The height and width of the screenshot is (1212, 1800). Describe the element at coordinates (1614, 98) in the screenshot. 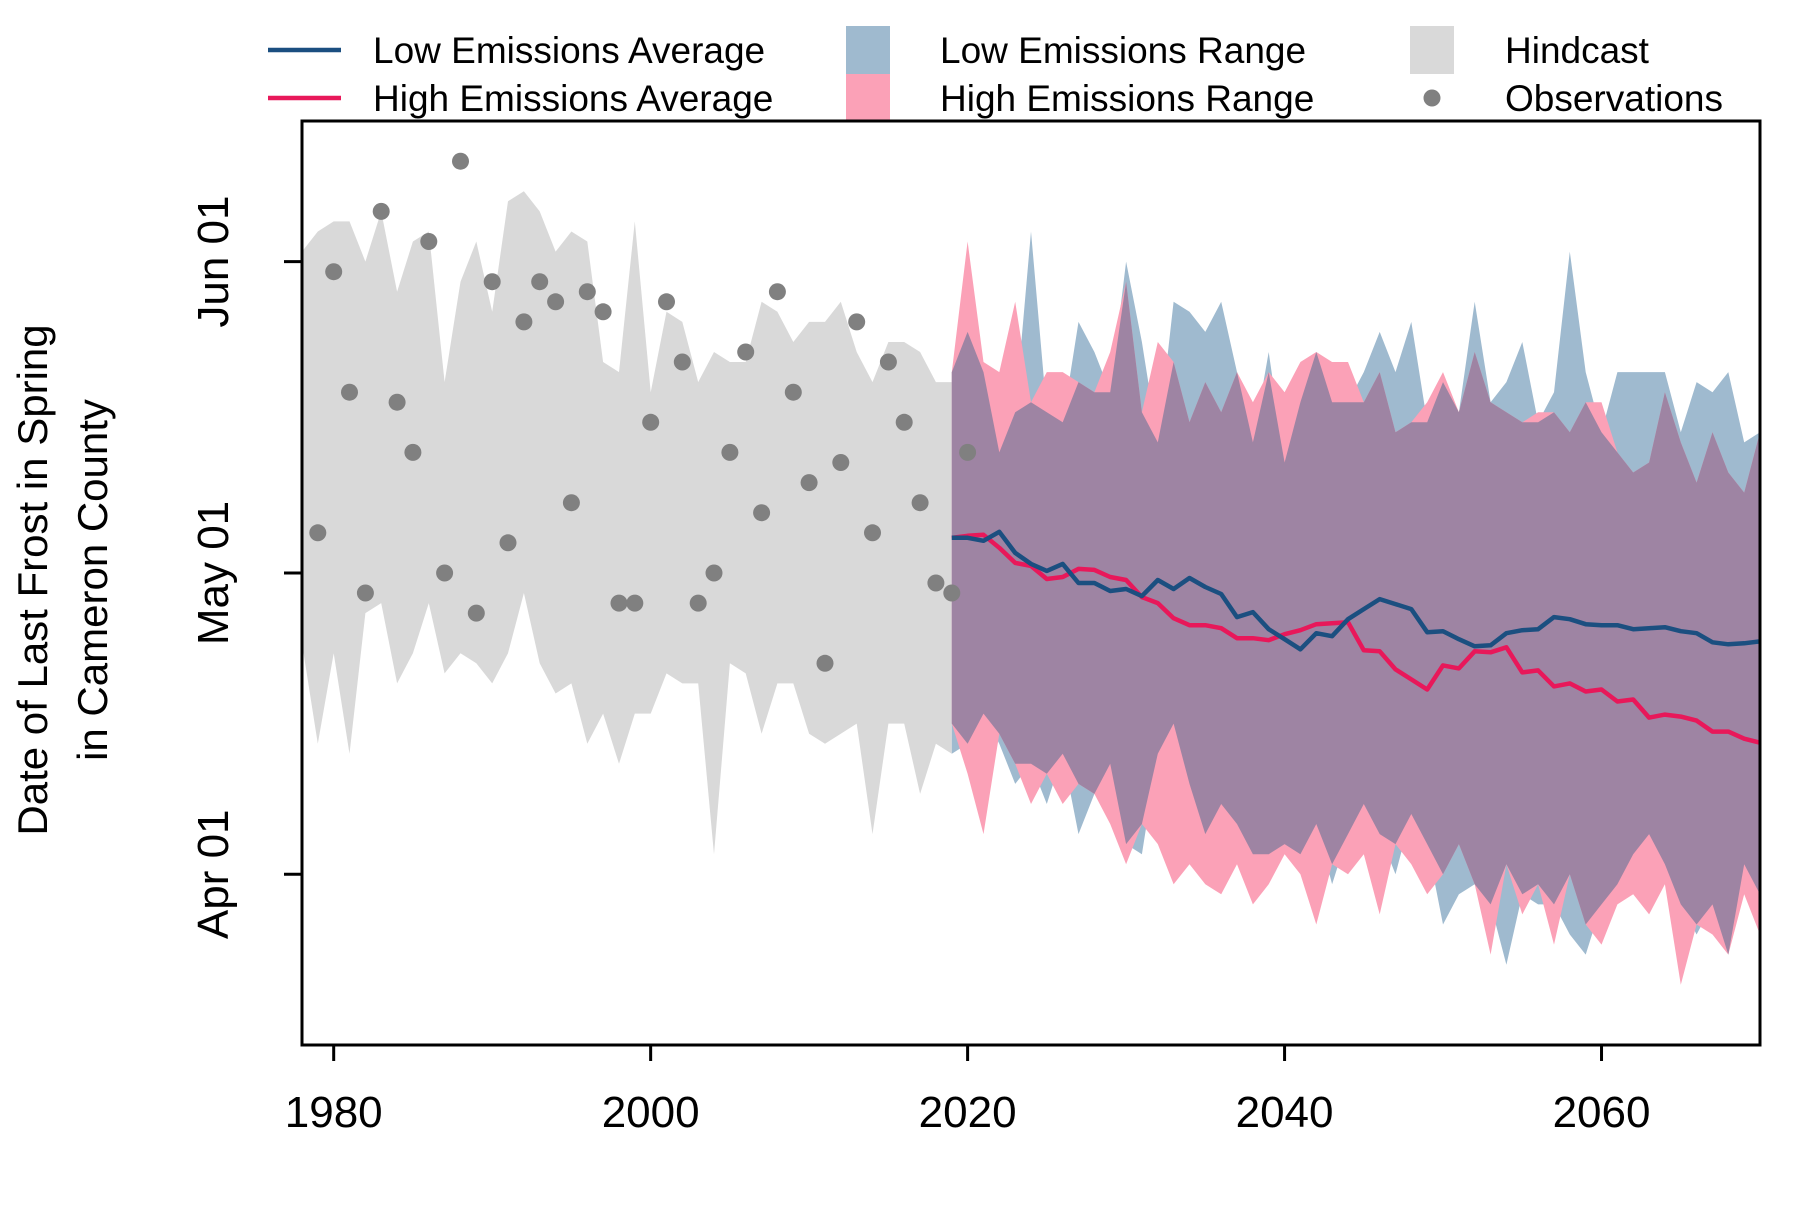

I see `legend-label-observations: Observations` at that location.